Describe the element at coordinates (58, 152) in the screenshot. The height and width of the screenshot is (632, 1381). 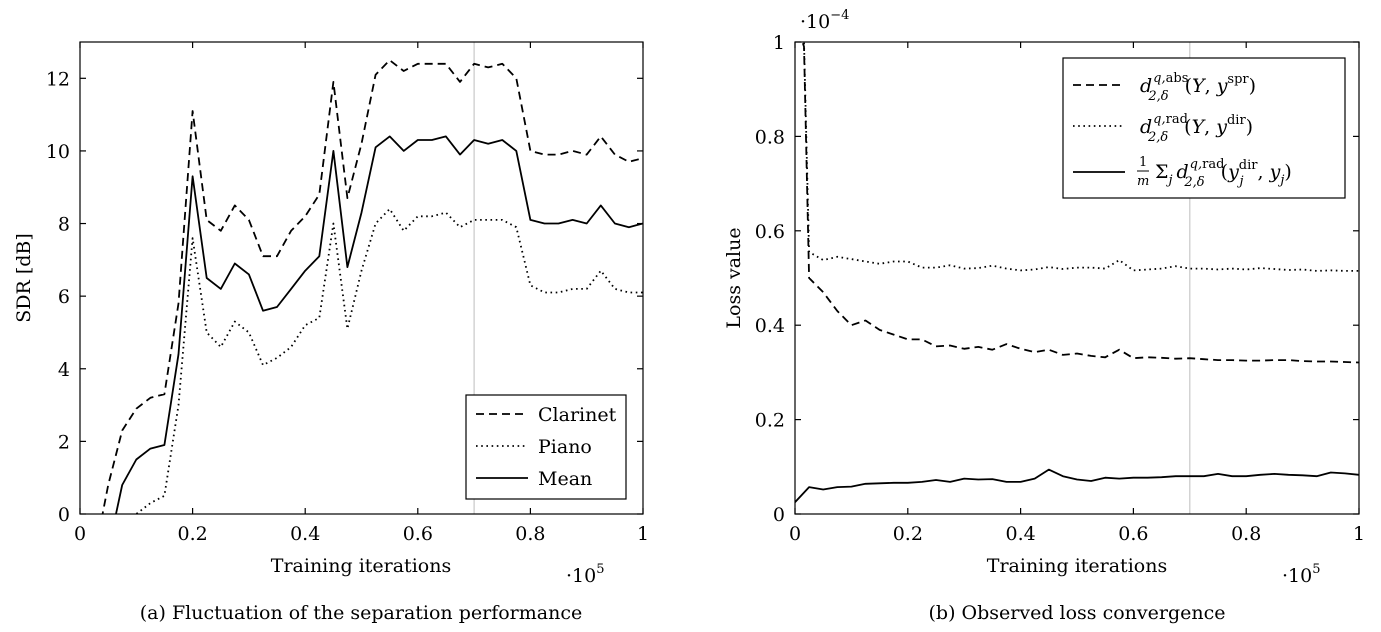
I see `chart-a-ytick-label-5: 10` at that location.